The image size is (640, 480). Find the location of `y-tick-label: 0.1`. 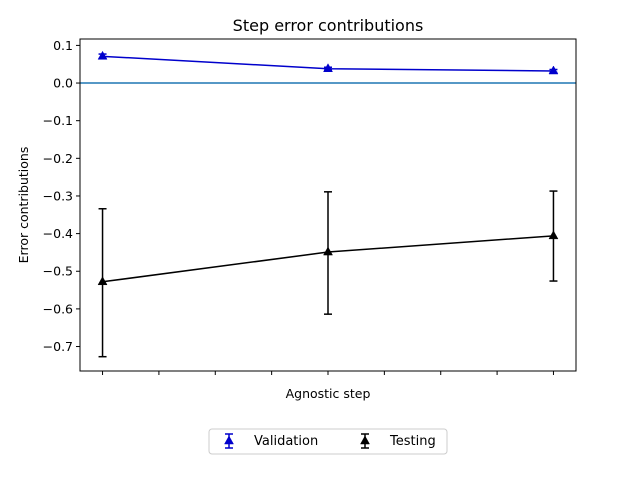

y-tick-label: 0.1 is located at coordinates (63, 45).